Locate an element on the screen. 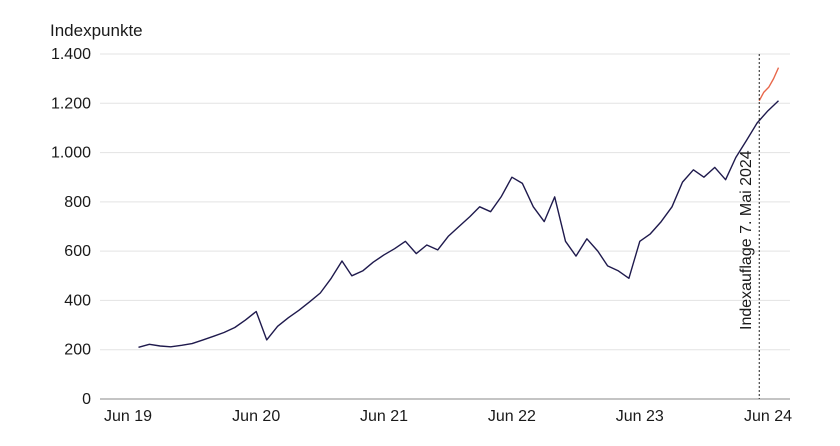 This screenshot has height=446, width=840. x-tick-label: Jun 20 is located at coordinates (256, 416).